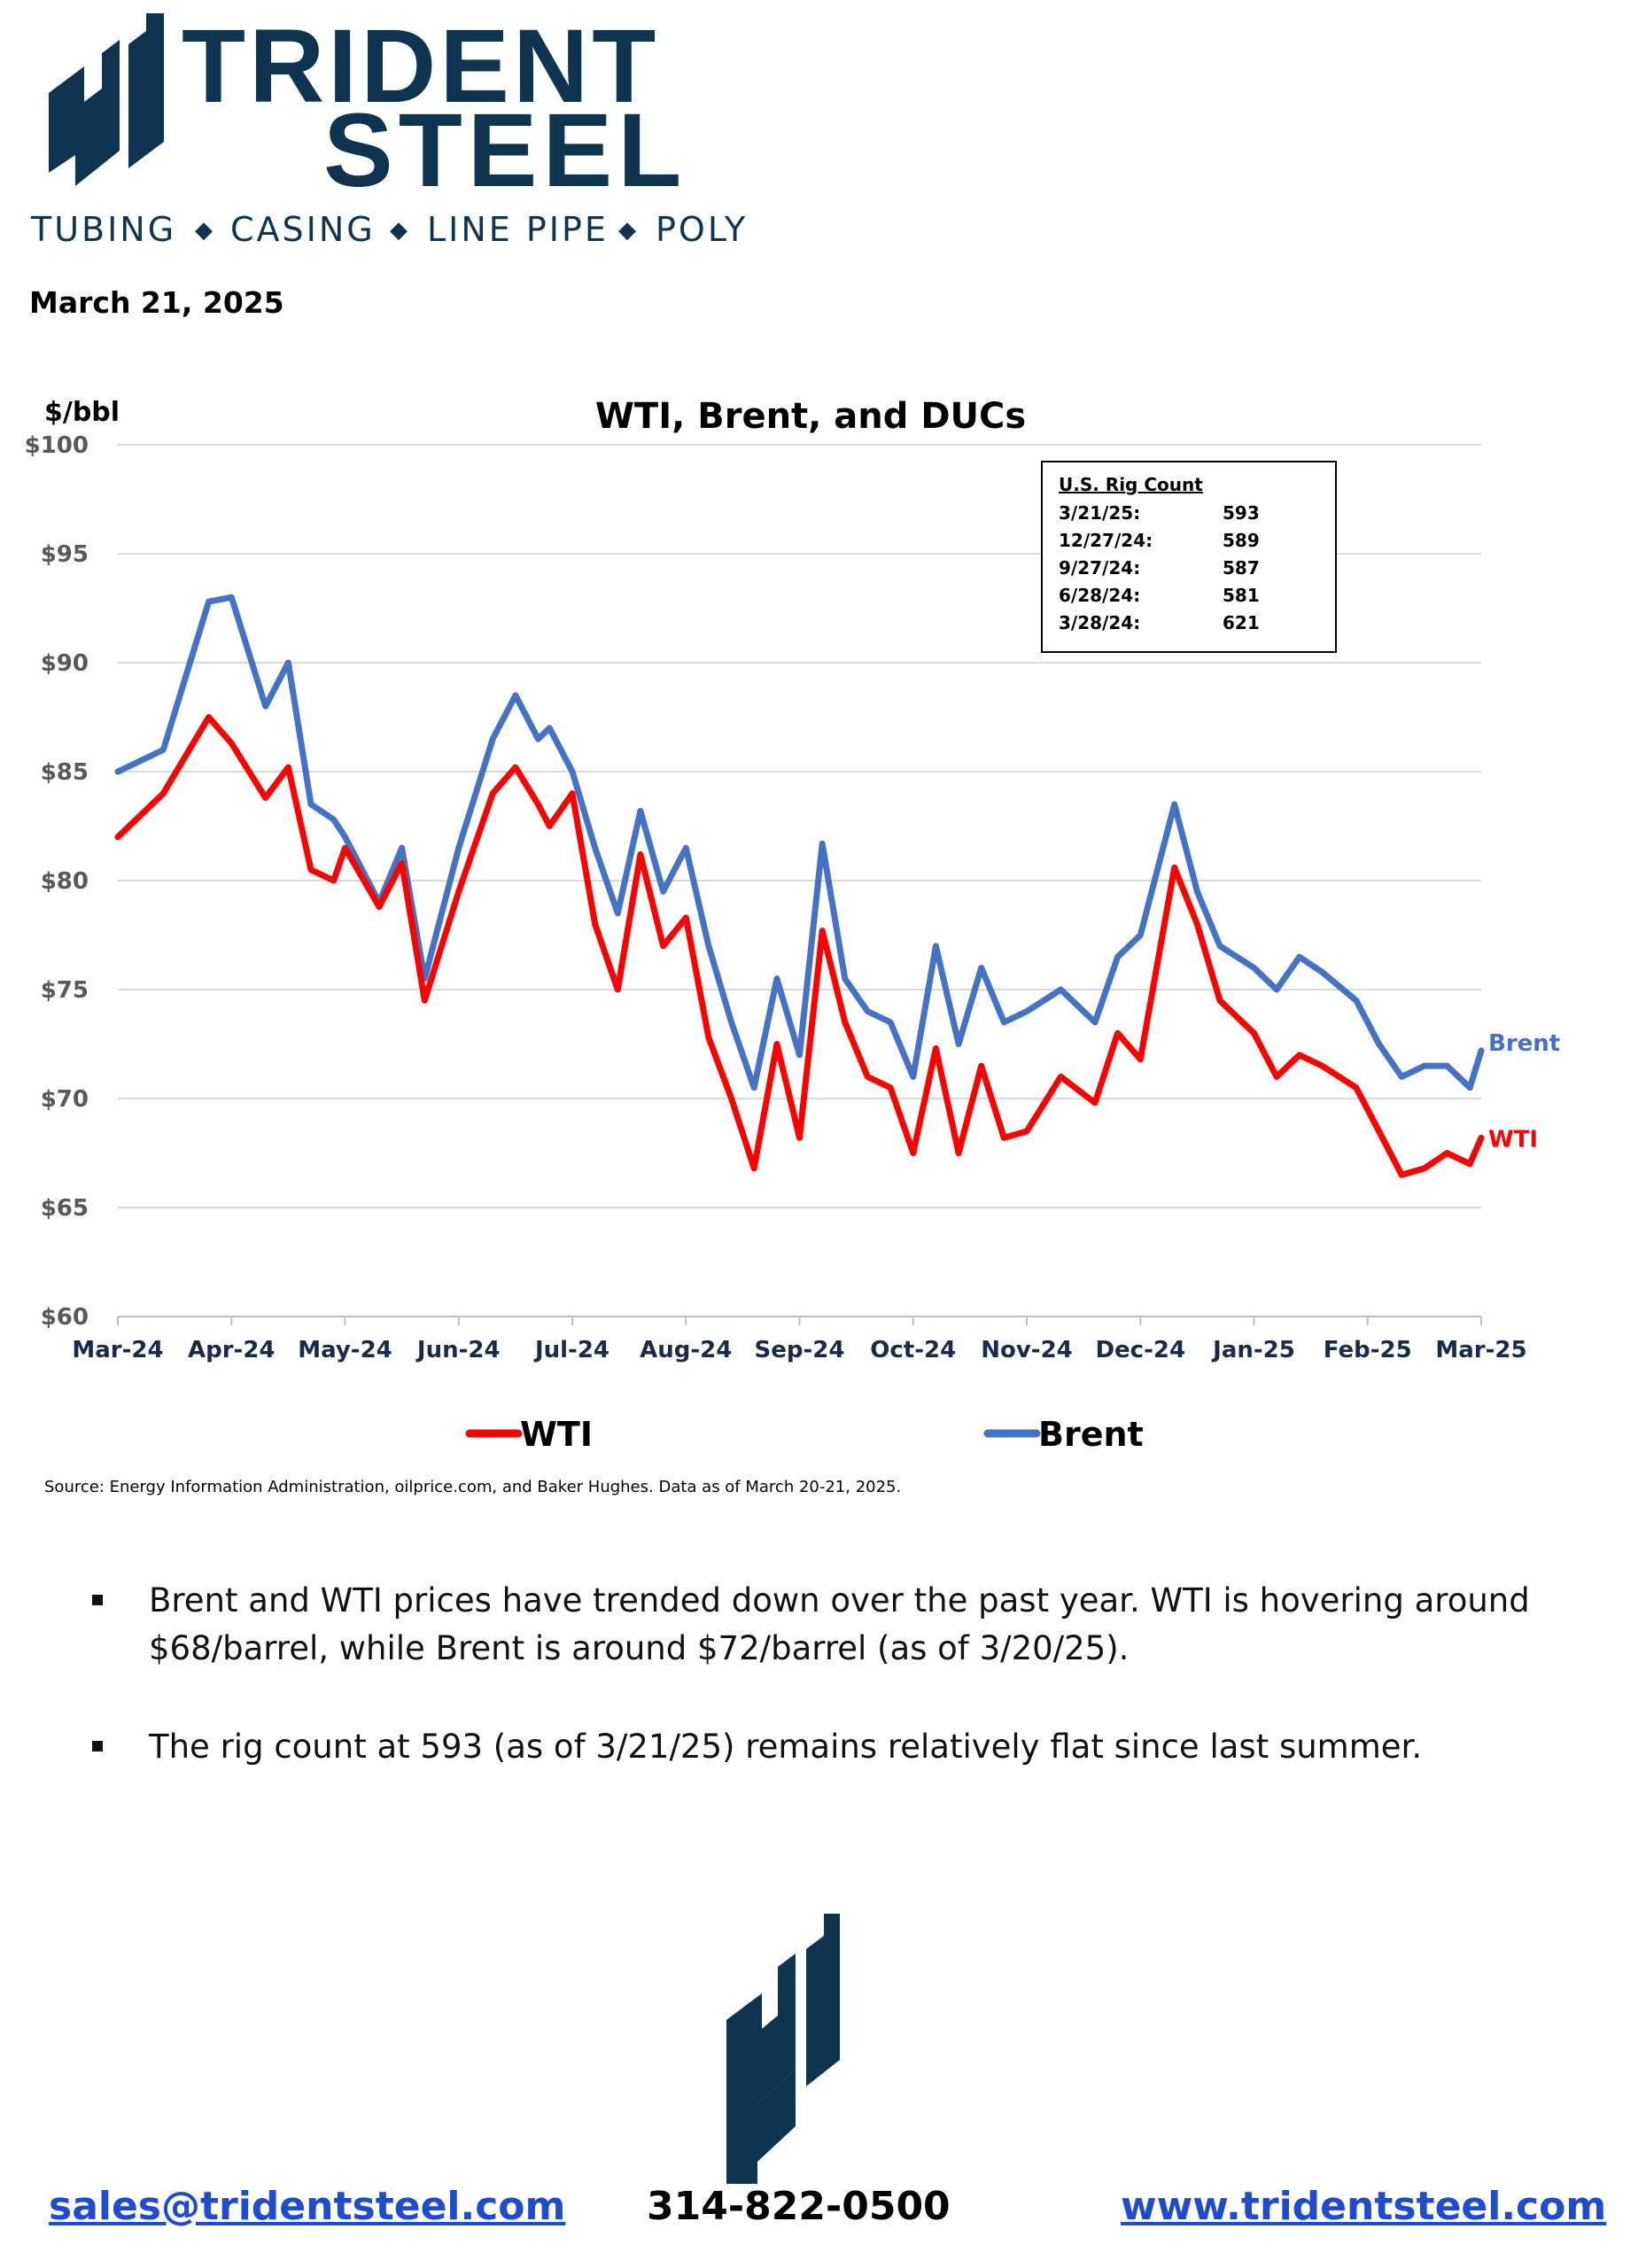  I want to click on rig-row-value: 621, so click(1241, 622).